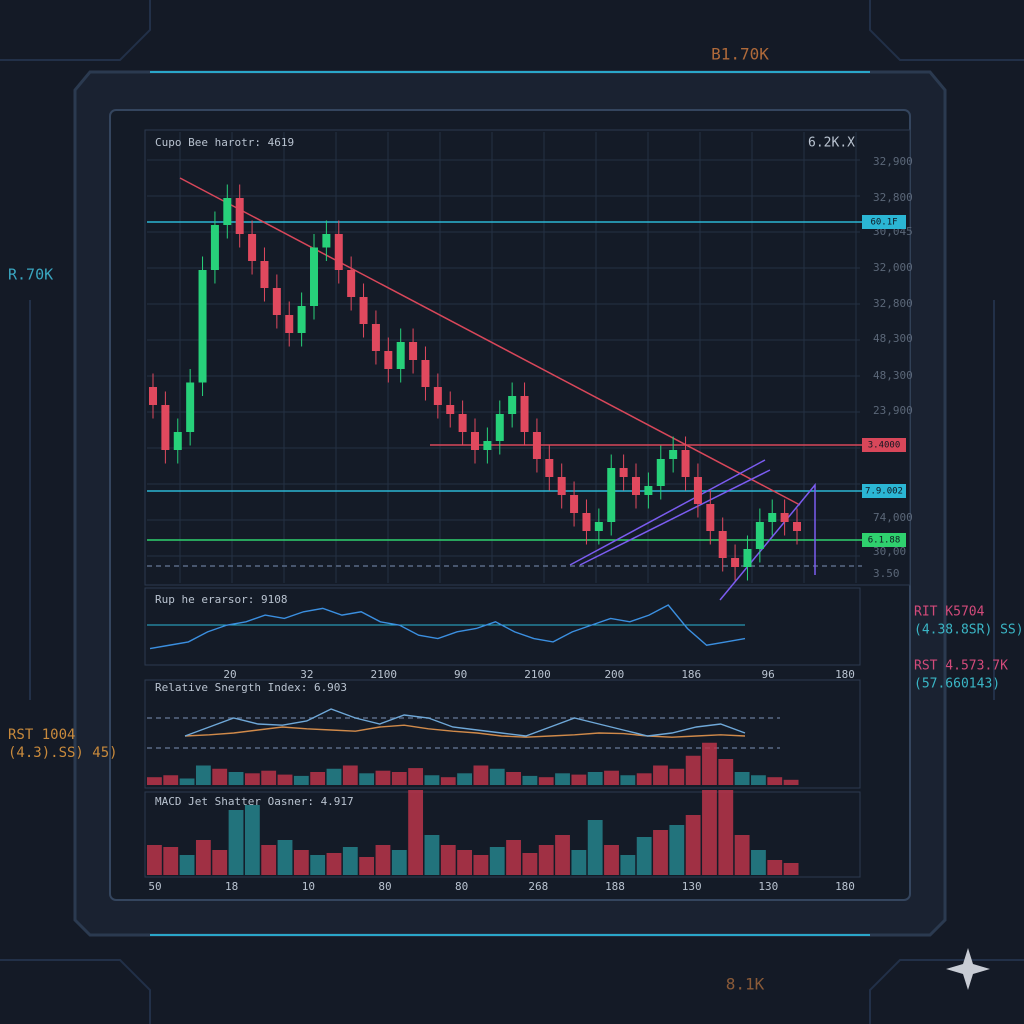  I want to click on x-tick-label: 2100, so click(537, 674).